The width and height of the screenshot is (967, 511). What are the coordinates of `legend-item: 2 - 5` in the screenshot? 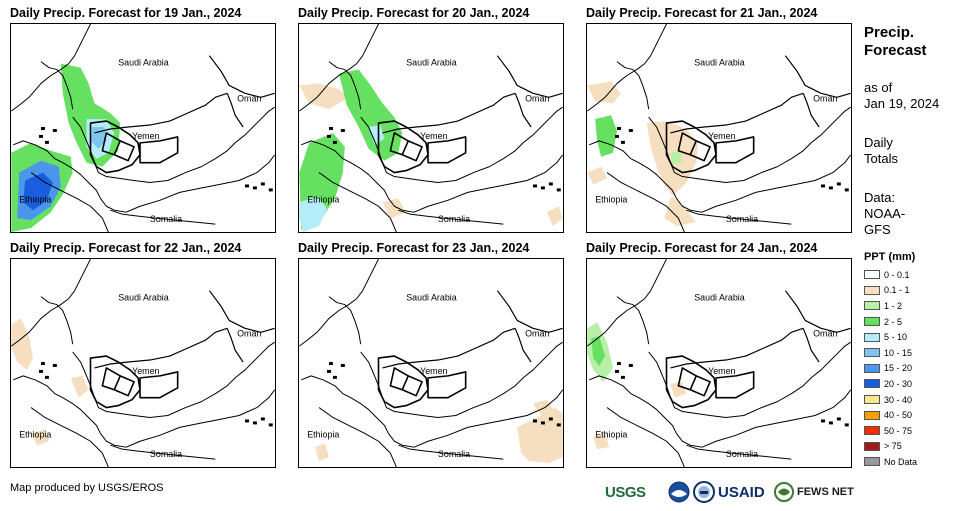 It's located at (890, 322).